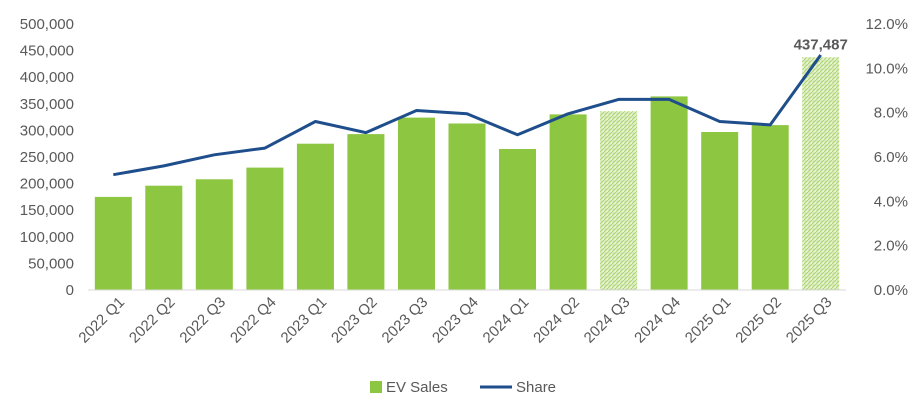 The width and height of the screenshot is (920, 408). I want to click on bar-2025-q2, so click(770, 207).